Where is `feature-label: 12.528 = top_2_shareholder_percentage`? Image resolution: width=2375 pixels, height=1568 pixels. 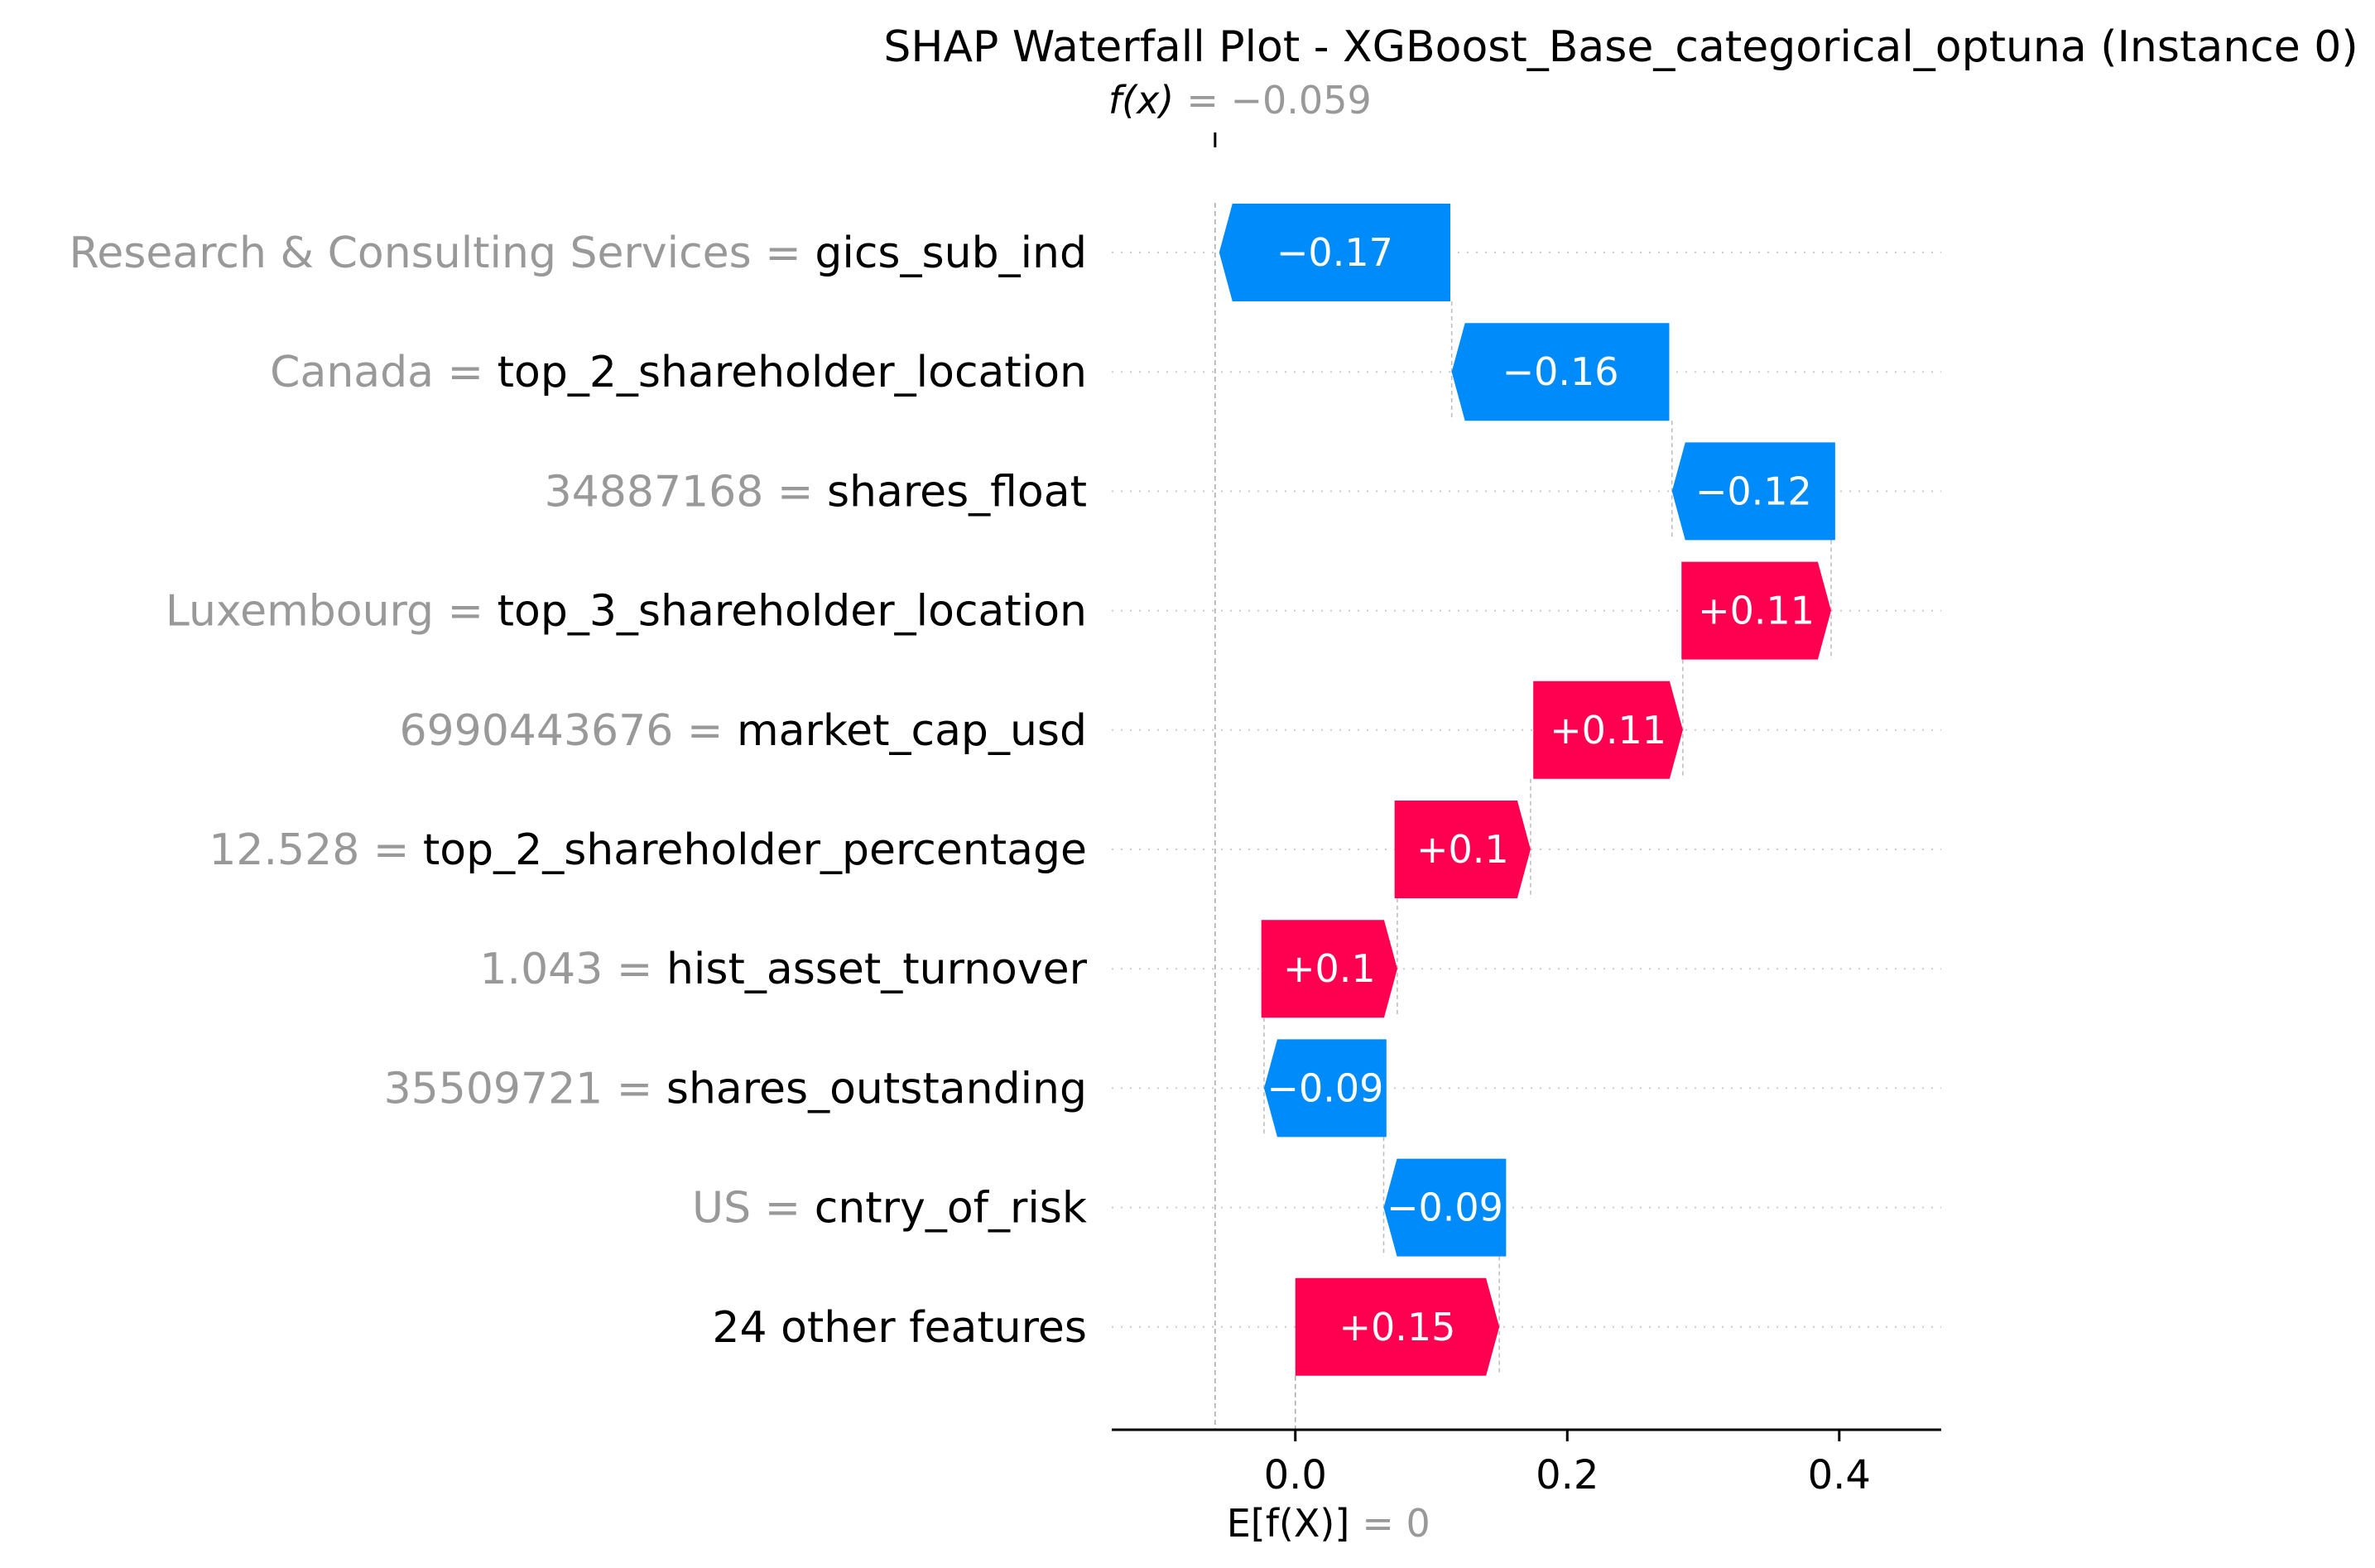
feature-label: 12.528 = top_2_shareholder_percentage is located at coordinates (648, 850).